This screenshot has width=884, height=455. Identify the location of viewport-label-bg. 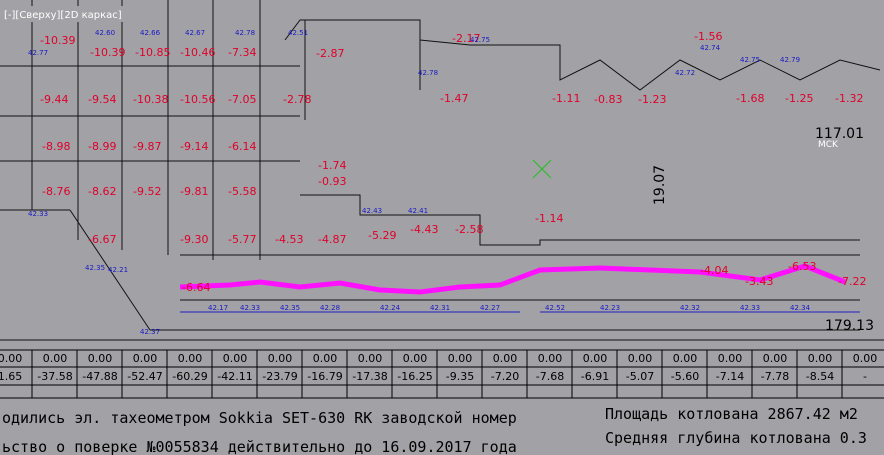
(70, 14).